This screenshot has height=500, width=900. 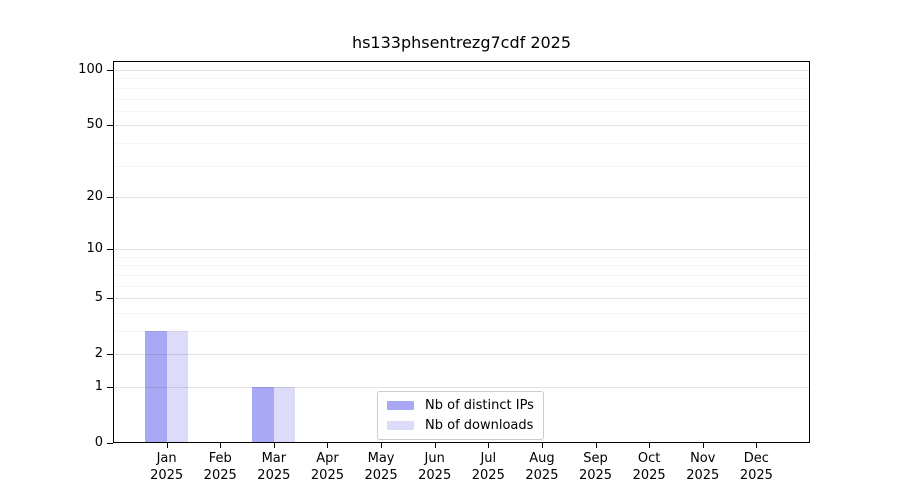 I want to click on x-tick-month: Dec, so click(x=756, y=458).